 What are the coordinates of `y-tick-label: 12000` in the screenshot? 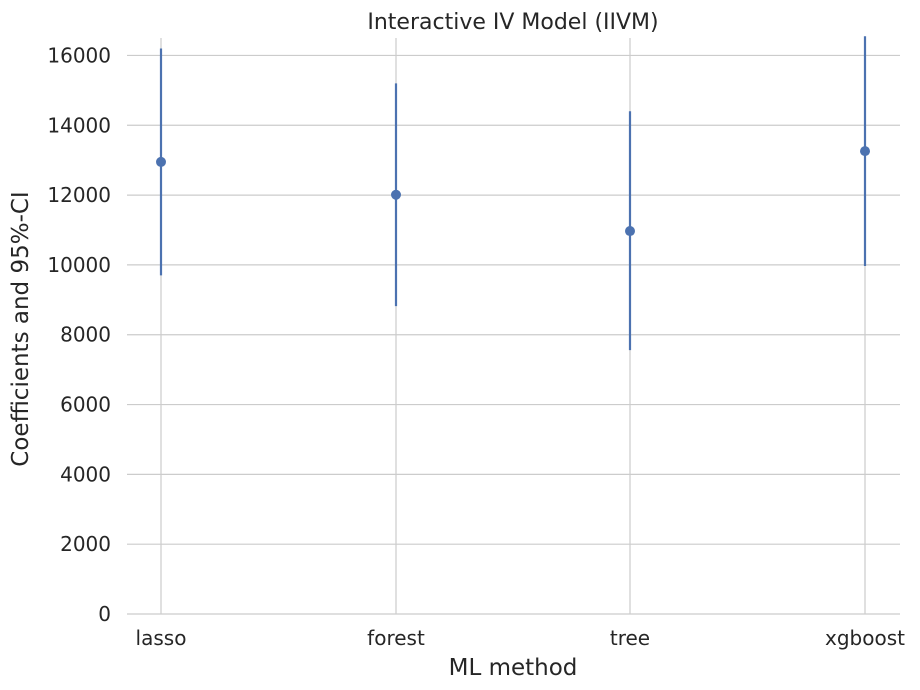 It's located at (79, 195).